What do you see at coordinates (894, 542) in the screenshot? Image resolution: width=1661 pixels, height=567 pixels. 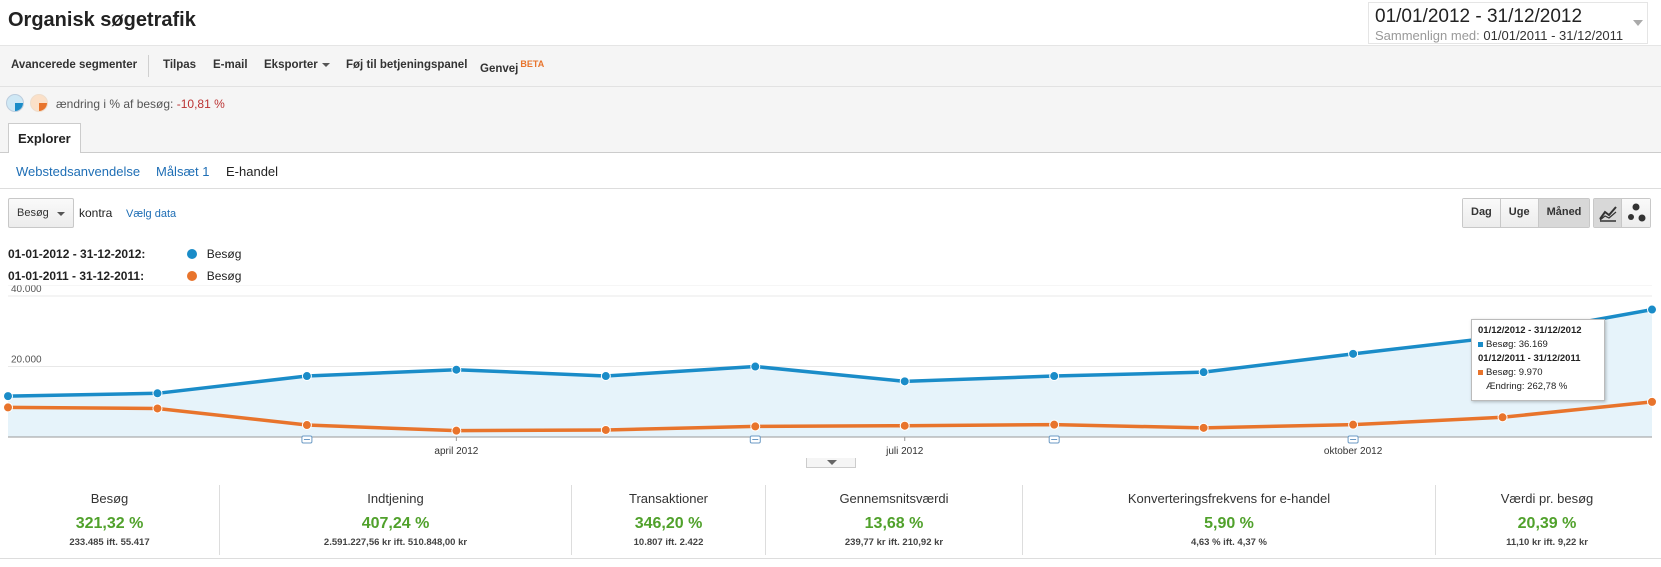 I see `scorecard-sub: 239,77 kr ift. 210,92 kr` at bounding box center [894, 542].